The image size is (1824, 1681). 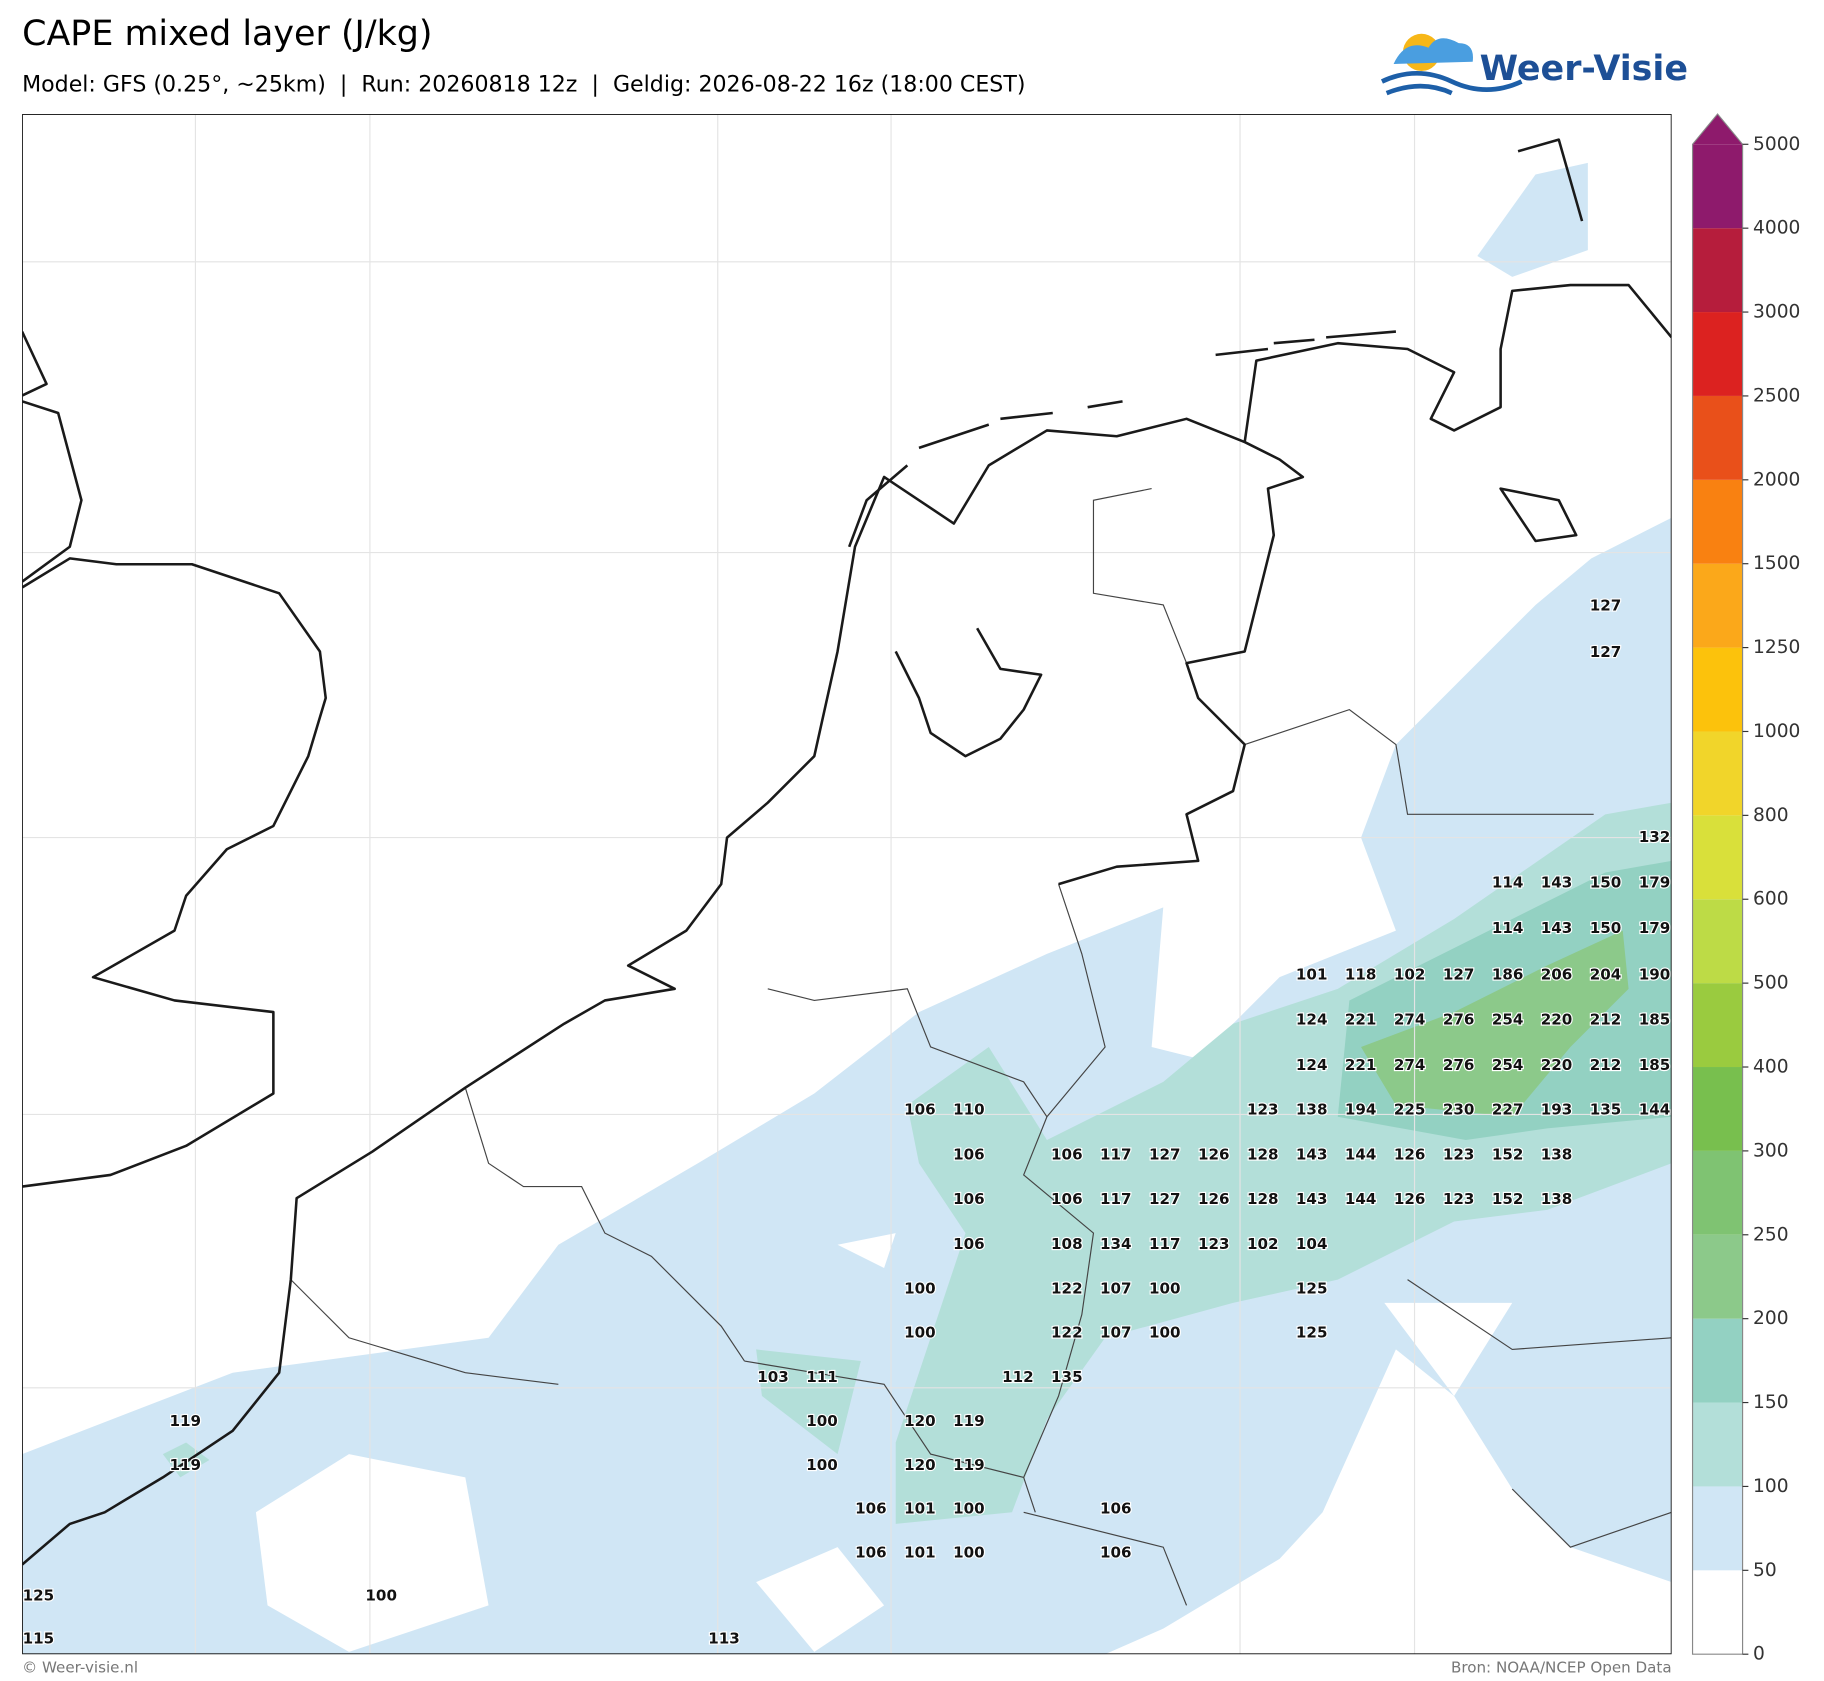 What do you see at coordinates (1776, 395) in the screenshot?
I see `colorbar-tick-label: 2500` at bounding box center [1776, 395].